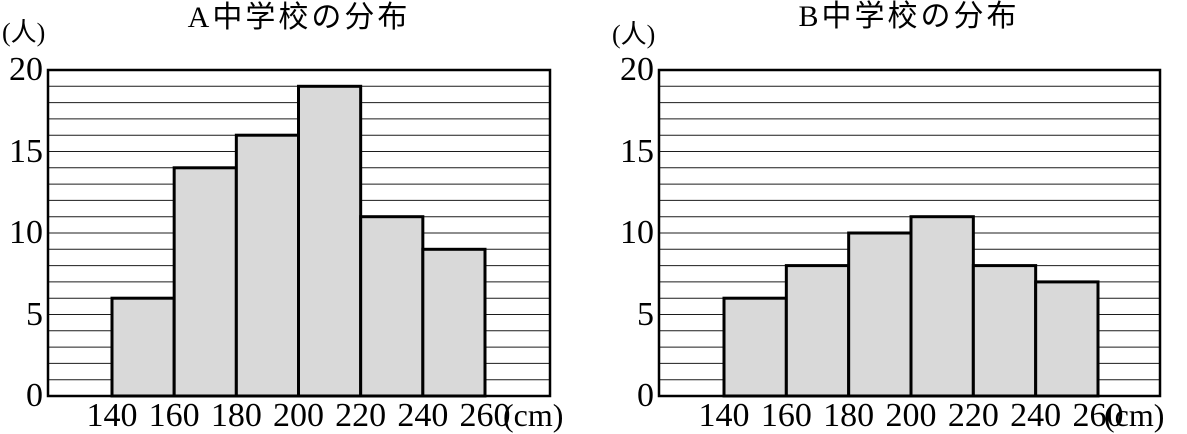 This screenshot has width=1187, height=434. I want to click on chart-a-y-tick-label-20: 20, so click(26, 69).